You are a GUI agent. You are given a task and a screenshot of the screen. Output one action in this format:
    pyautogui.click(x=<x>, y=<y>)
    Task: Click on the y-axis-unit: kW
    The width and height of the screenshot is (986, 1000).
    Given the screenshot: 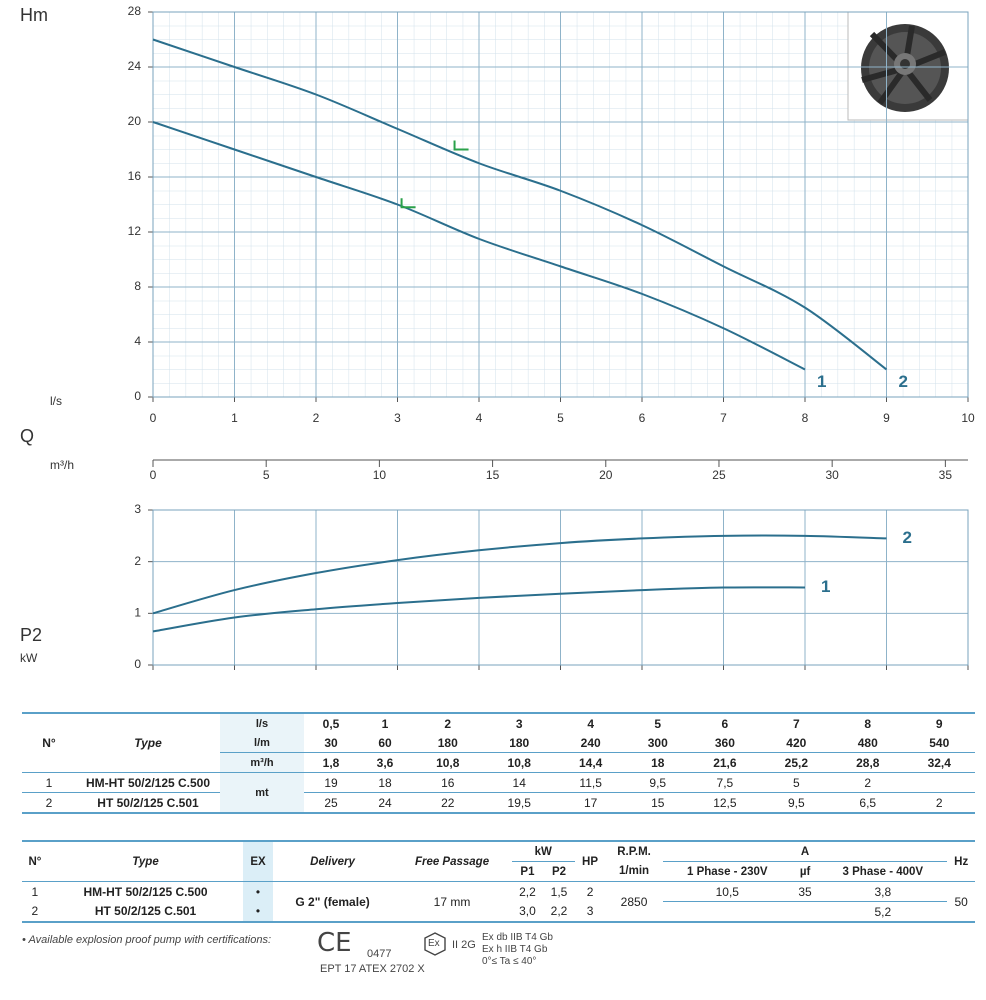 What is the action you would take?
    pyautogui.click(x=29, y=658)
    